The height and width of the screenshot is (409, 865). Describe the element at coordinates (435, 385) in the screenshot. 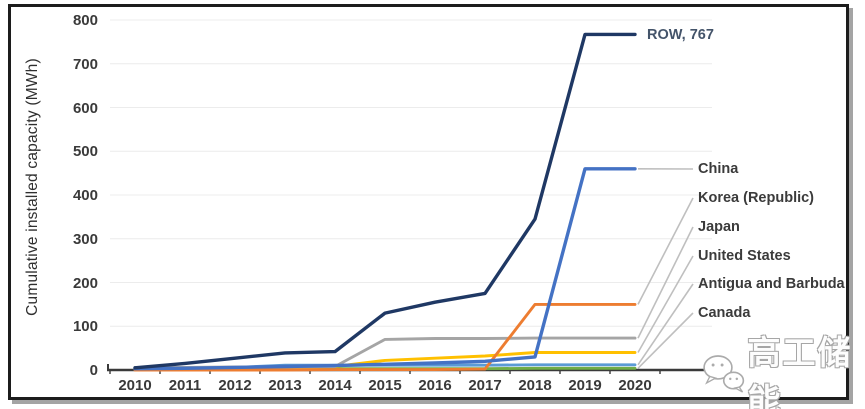

I see `x-tick-label-2016: 2016` at that location.